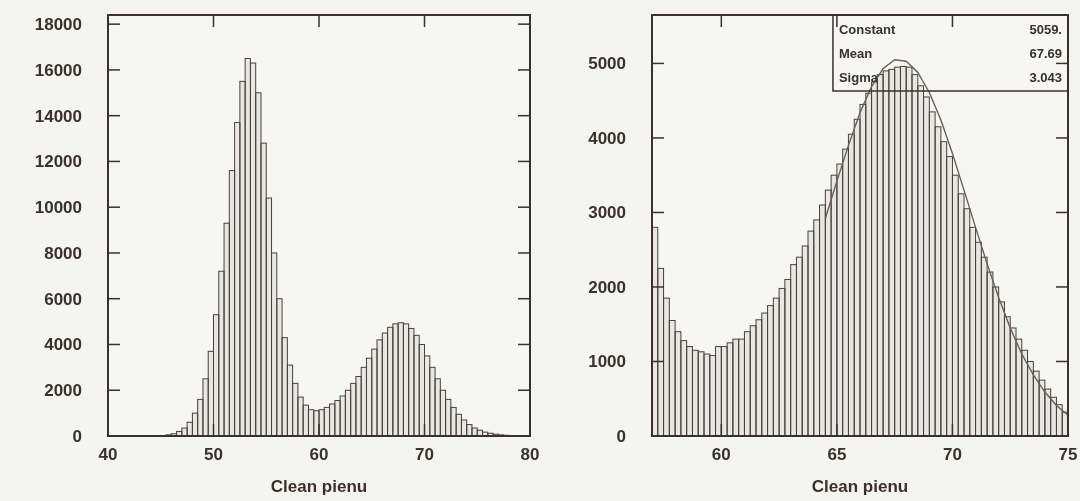 The height and width of the screenshot is (501, 1080). What do you see at coordinates (837, 454) in the screenshot?
I see `x-tick-label: 65` at bounding box center [837, 454].